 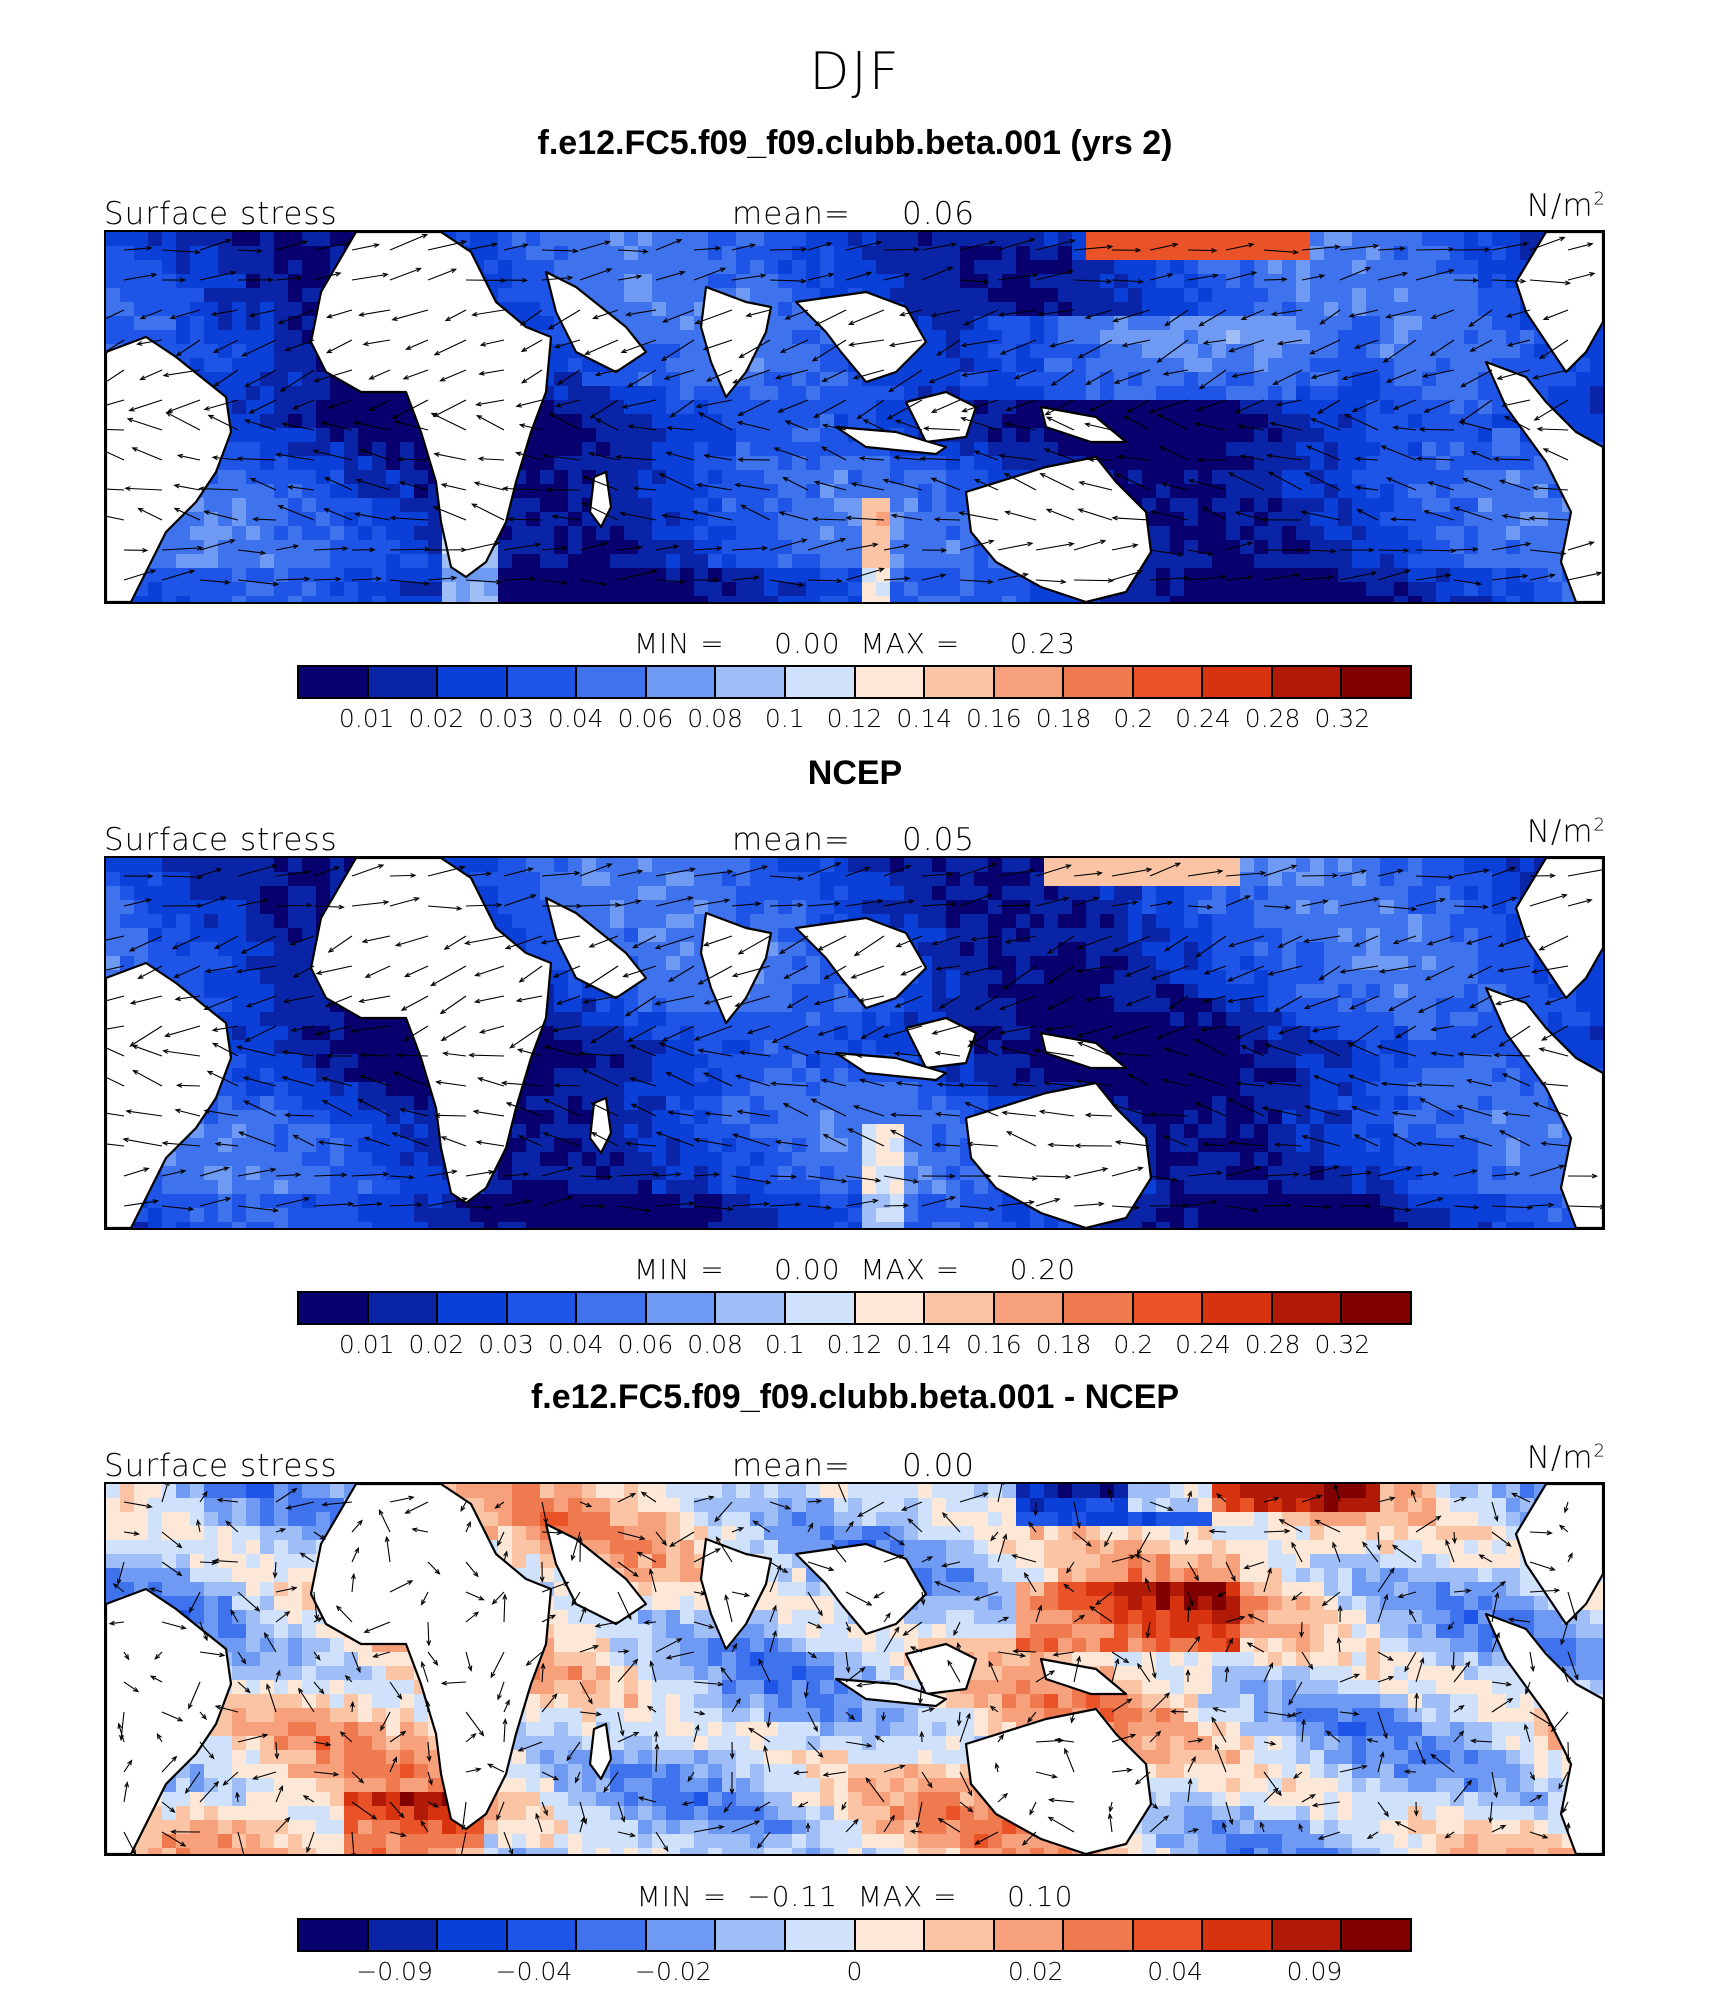 I want to click on panel-1-colorbar, so click(x=854, y=682).